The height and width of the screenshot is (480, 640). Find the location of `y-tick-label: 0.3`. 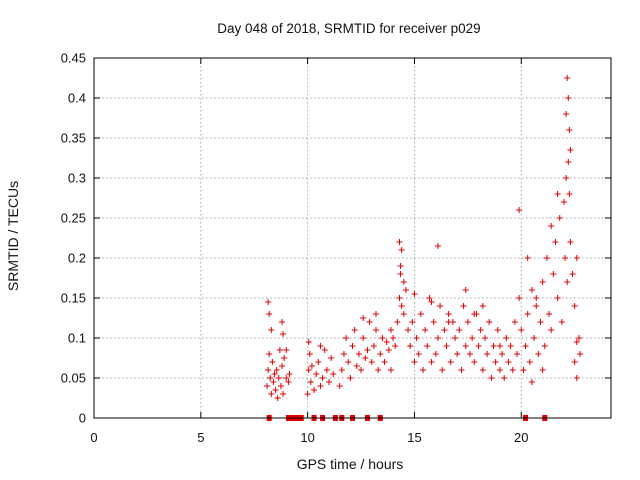

y-tick-label: 0.3 is located at coordinates (77, 178).